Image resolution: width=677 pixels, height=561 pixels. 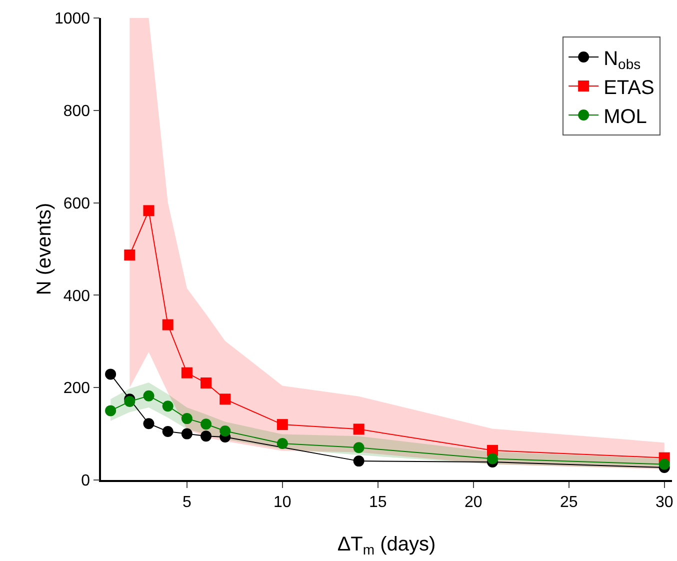 I want to click on x-tick-label: 30, so click(x=664, y=502).